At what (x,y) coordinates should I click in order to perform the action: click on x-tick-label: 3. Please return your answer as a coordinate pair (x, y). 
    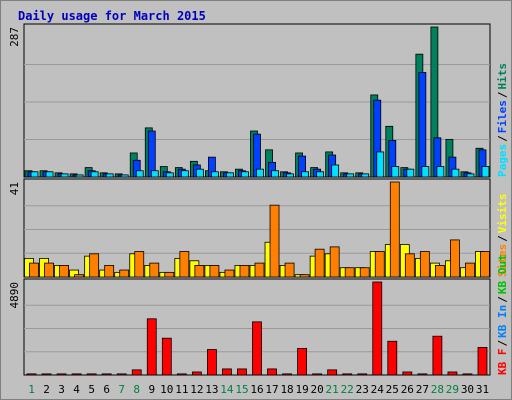
    Looking at the image, I should click on (61, 389).